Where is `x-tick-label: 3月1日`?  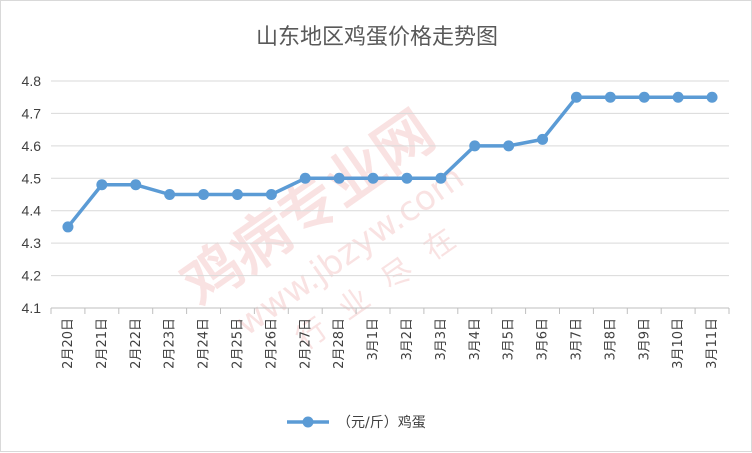 x-tick-label: 3月1日 is located at coordinates (373, 339).